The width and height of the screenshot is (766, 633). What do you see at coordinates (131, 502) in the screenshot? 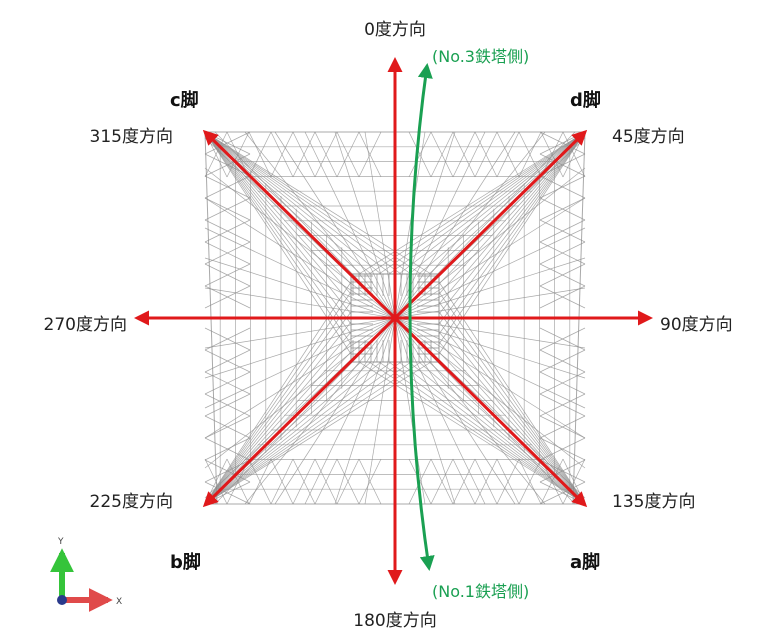
I see `label-225deg: 225度方向` at bounding box center [131, 502].